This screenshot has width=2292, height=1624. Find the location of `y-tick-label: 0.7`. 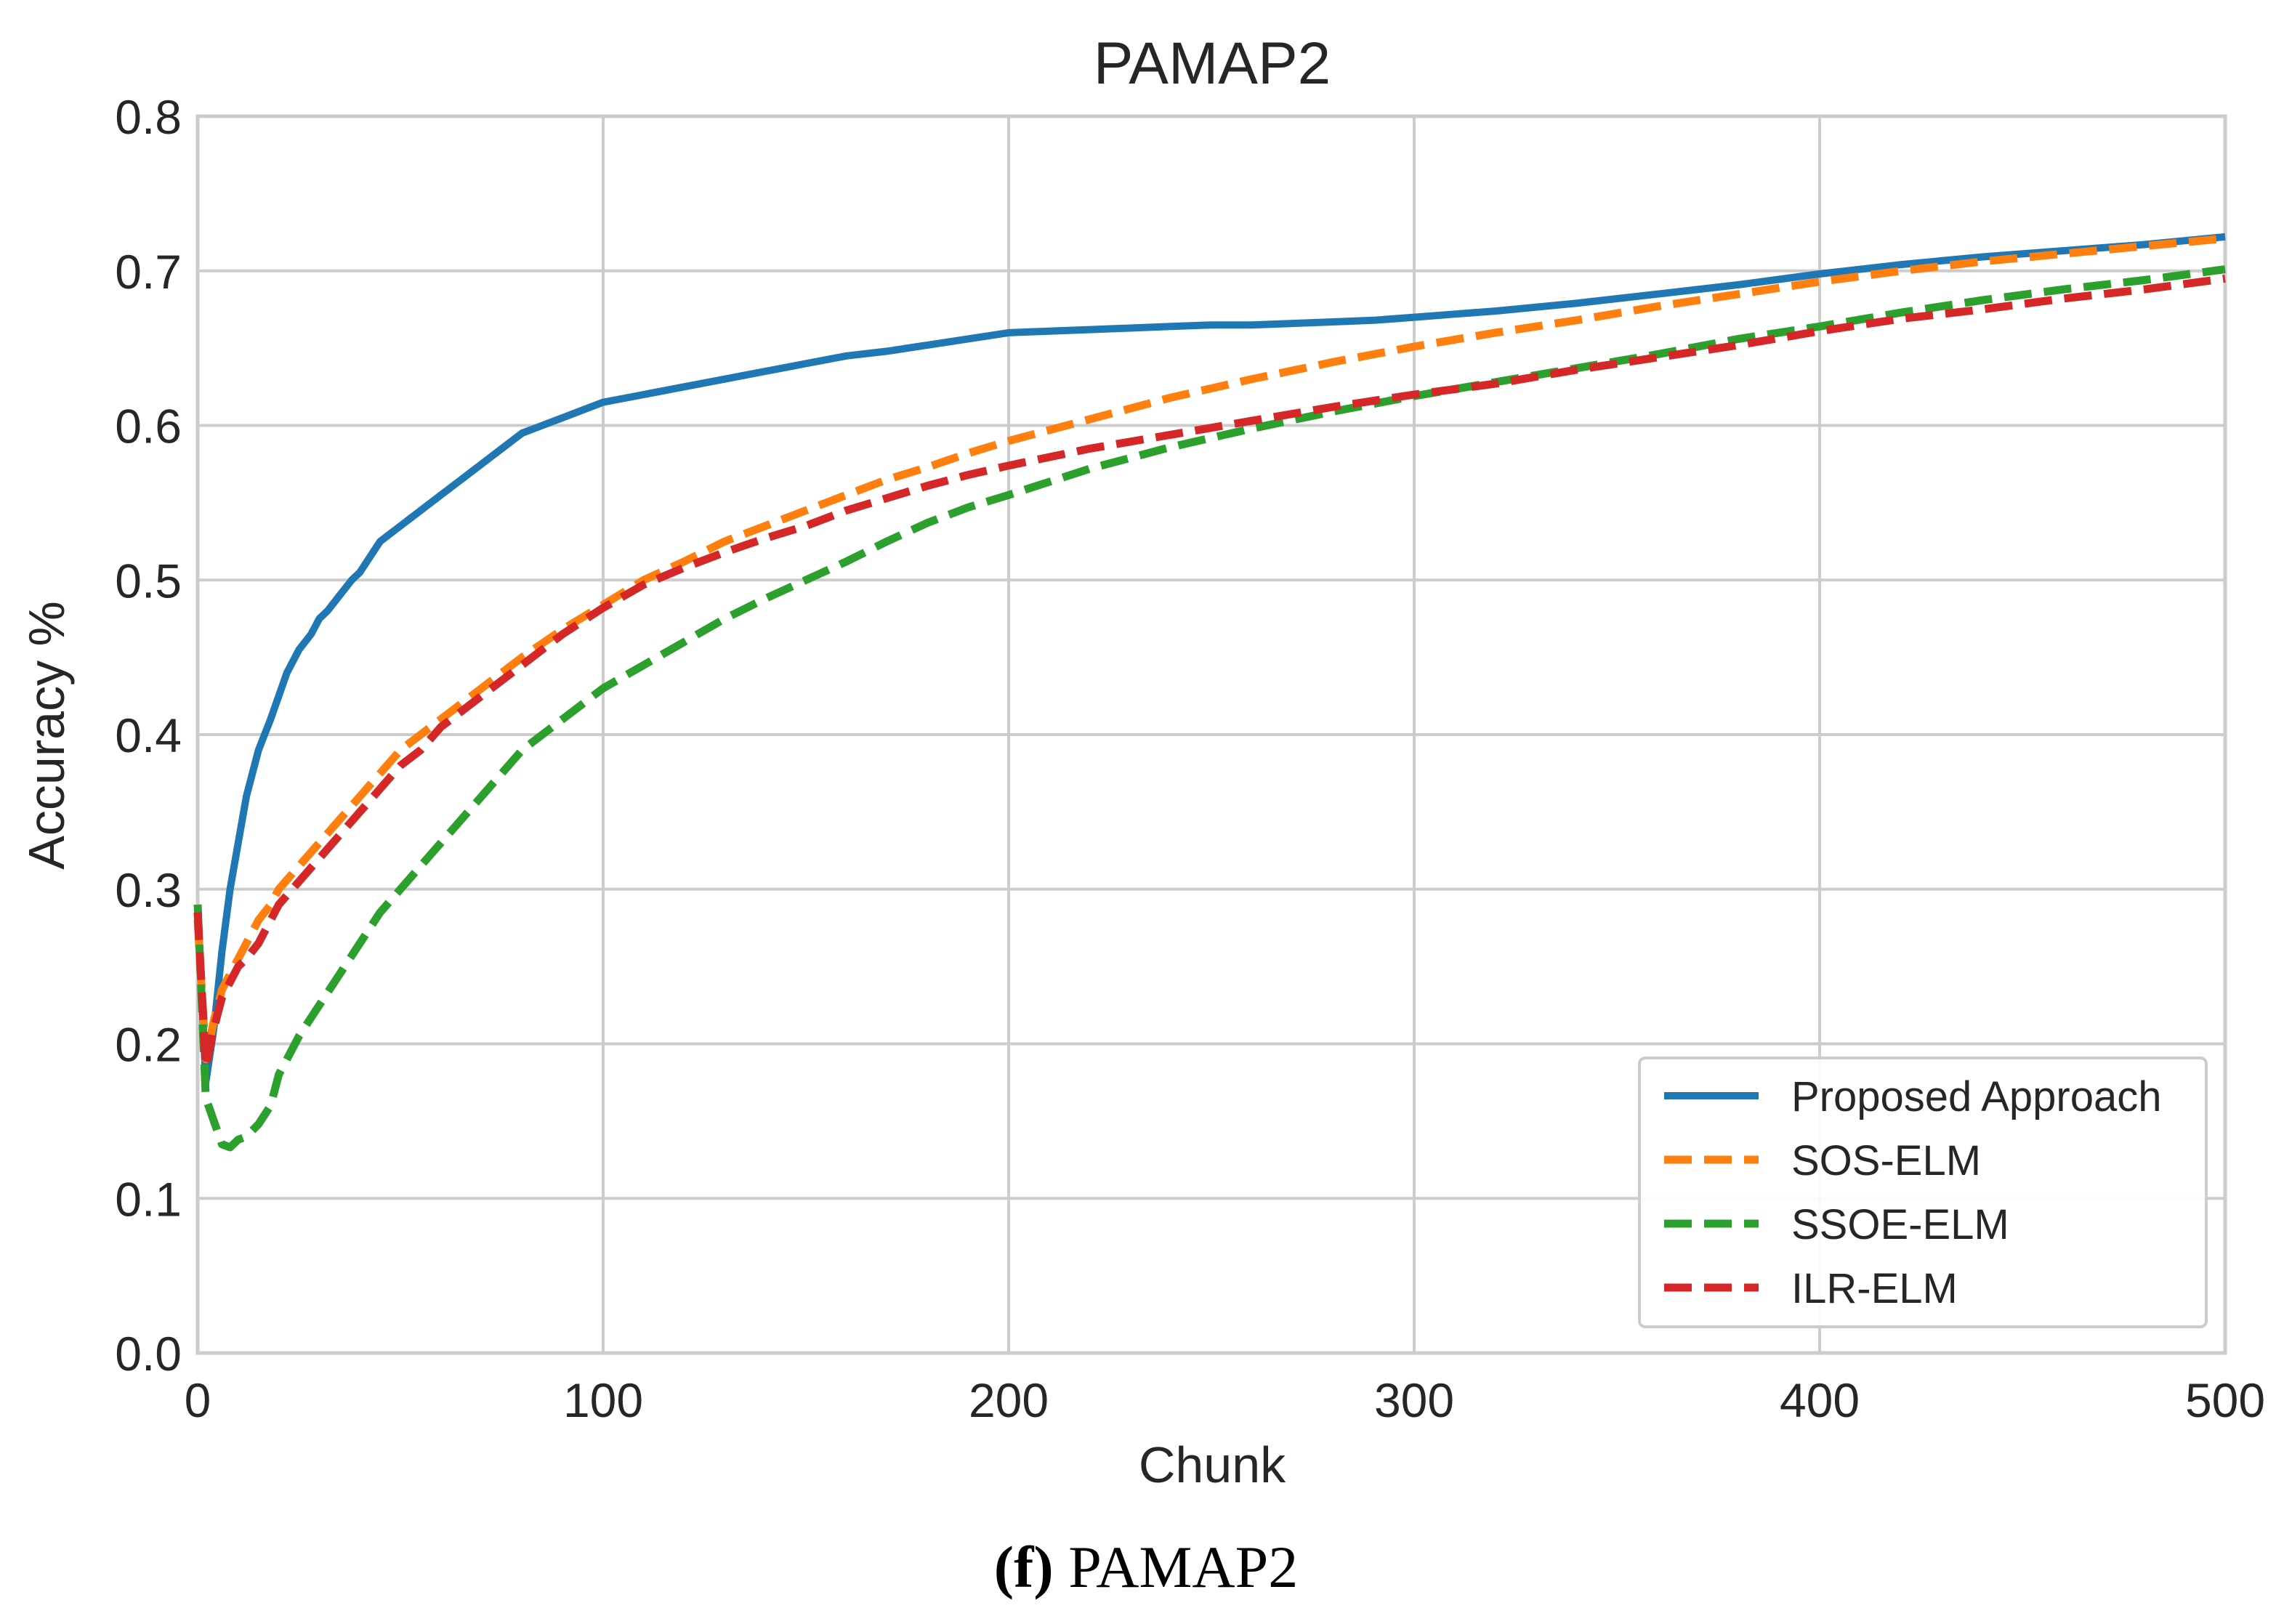

y-tick-label: 0.7 is located at coordinates (148, 272).